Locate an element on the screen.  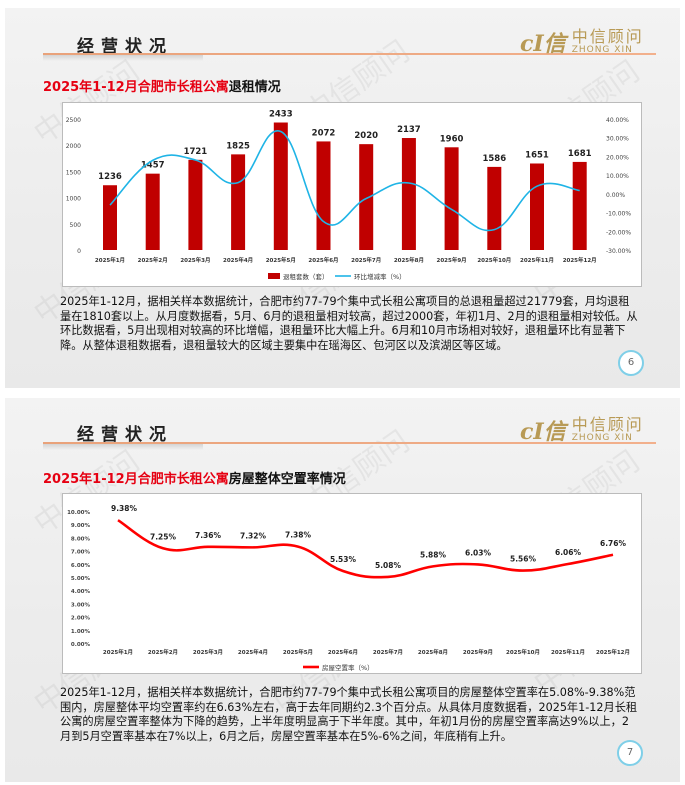
x-axis-tick: 2025年2月 is located at coordinates (153, 260).